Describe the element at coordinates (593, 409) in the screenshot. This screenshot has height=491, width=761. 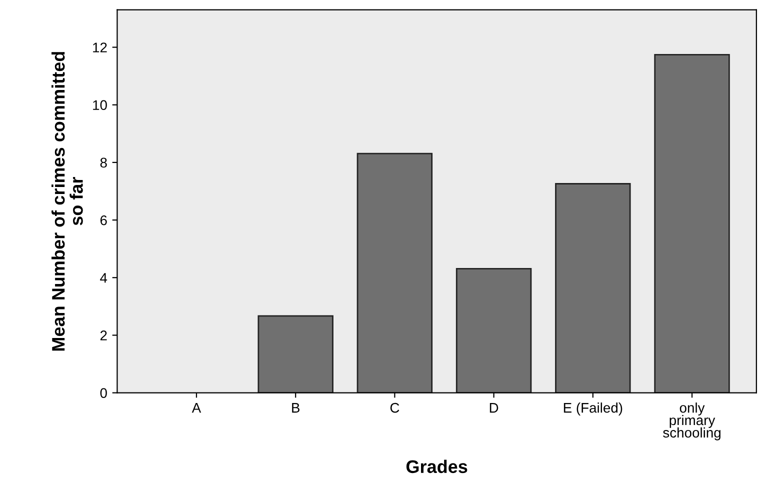
I see `x-tick-label: E (Failed)` at that location.